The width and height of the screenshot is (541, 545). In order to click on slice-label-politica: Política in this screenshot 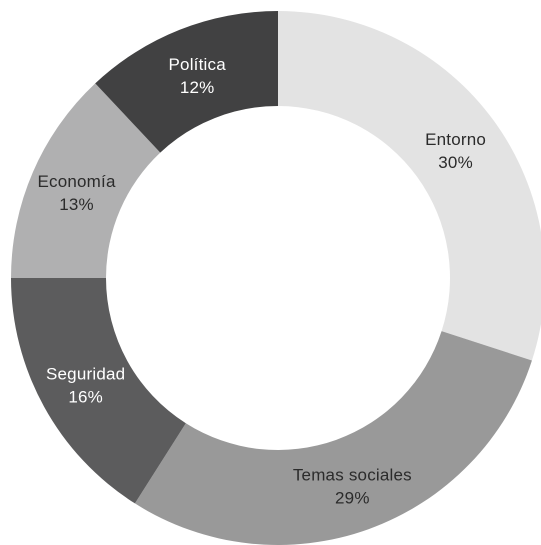, I will do `click(198, 64)`.